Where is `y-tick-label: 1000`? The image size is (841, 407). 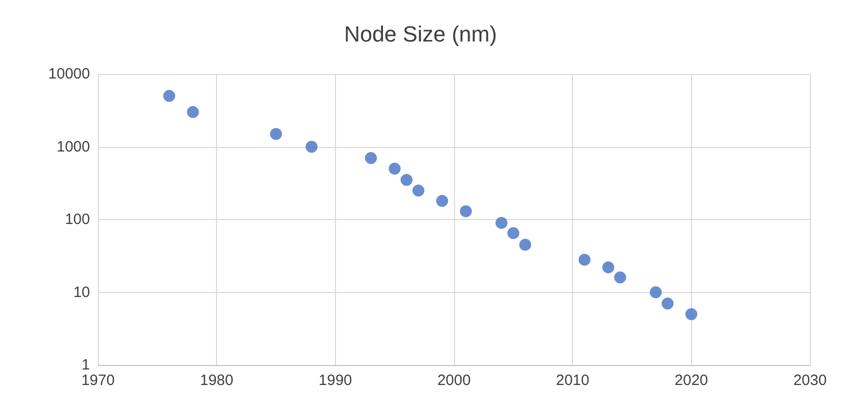 y-tick-label: 1000 is located at coordinates (73, 147).